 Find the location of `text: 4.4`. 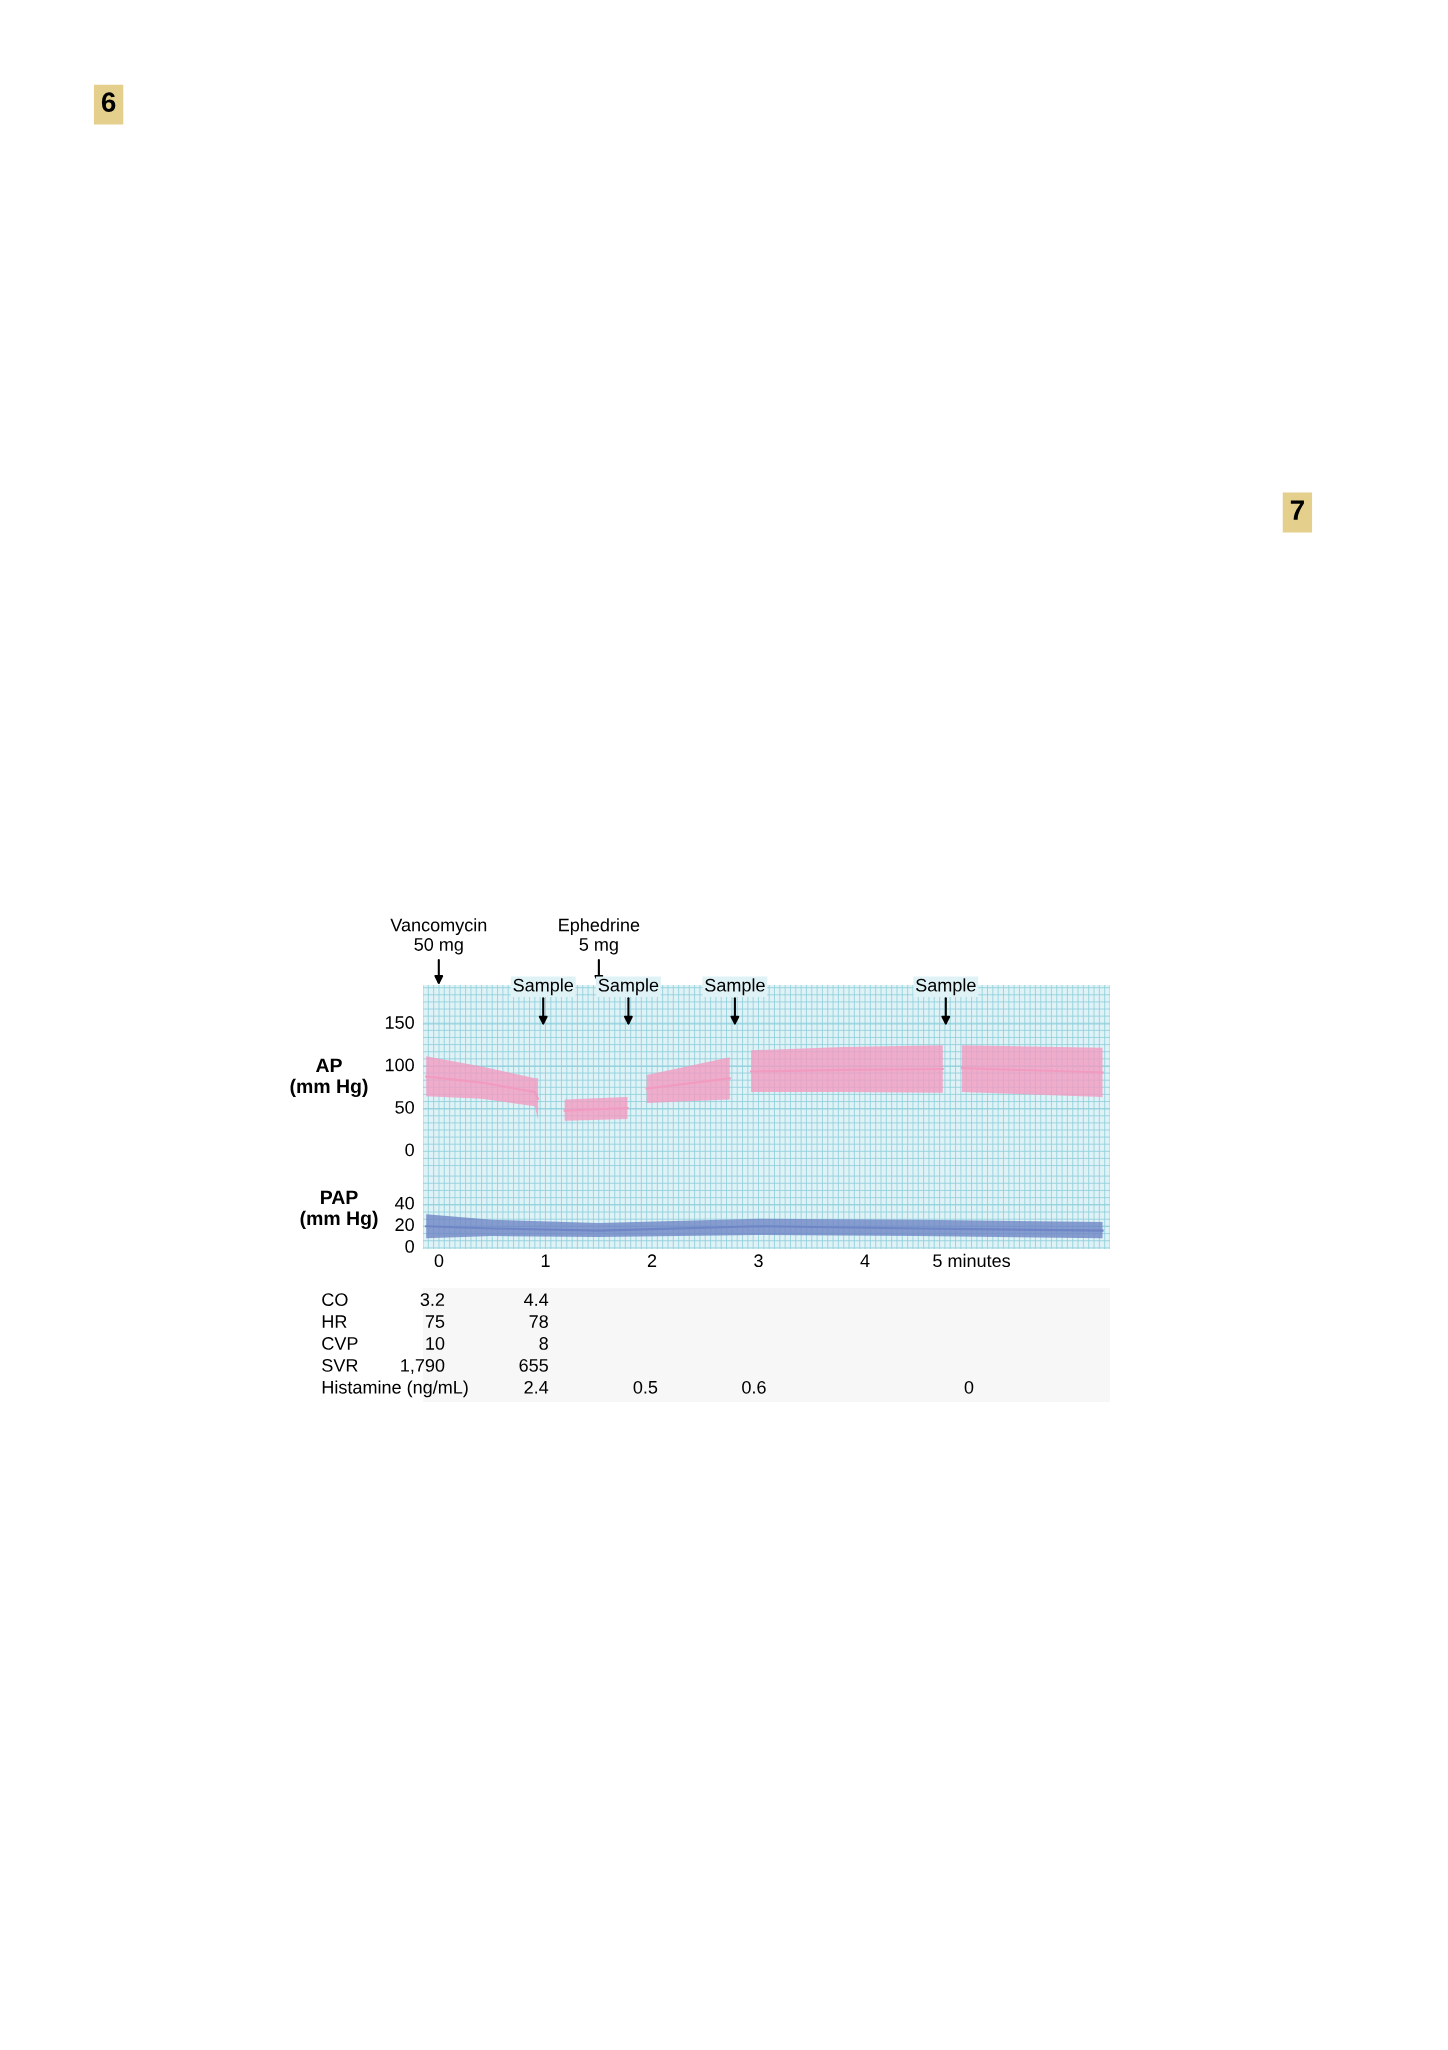

text: 4.4 is located at coordinates (536, 1299).